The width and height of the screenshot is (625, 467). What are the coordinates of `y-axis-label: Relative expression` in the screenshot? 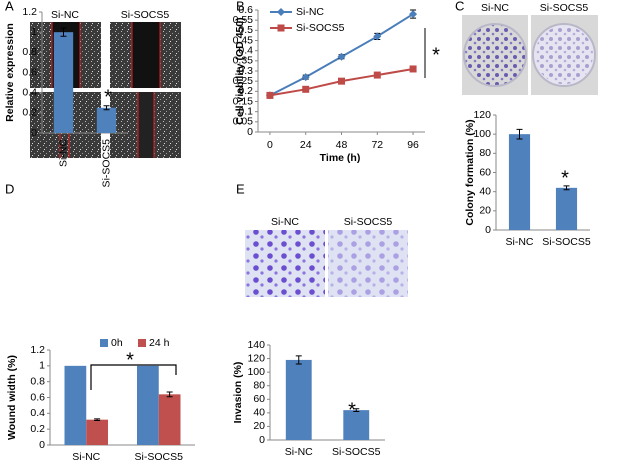 It's located at (10, 72).